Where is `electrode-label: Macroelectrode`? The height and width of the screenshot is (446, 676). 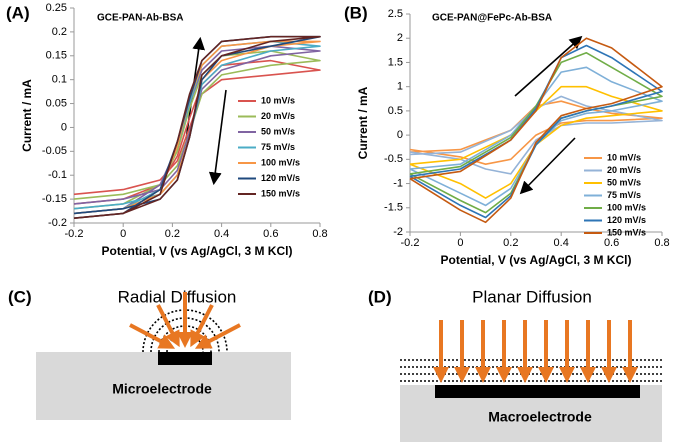 electrode-label: Macroelectrode is located at coordinates (540, 417).